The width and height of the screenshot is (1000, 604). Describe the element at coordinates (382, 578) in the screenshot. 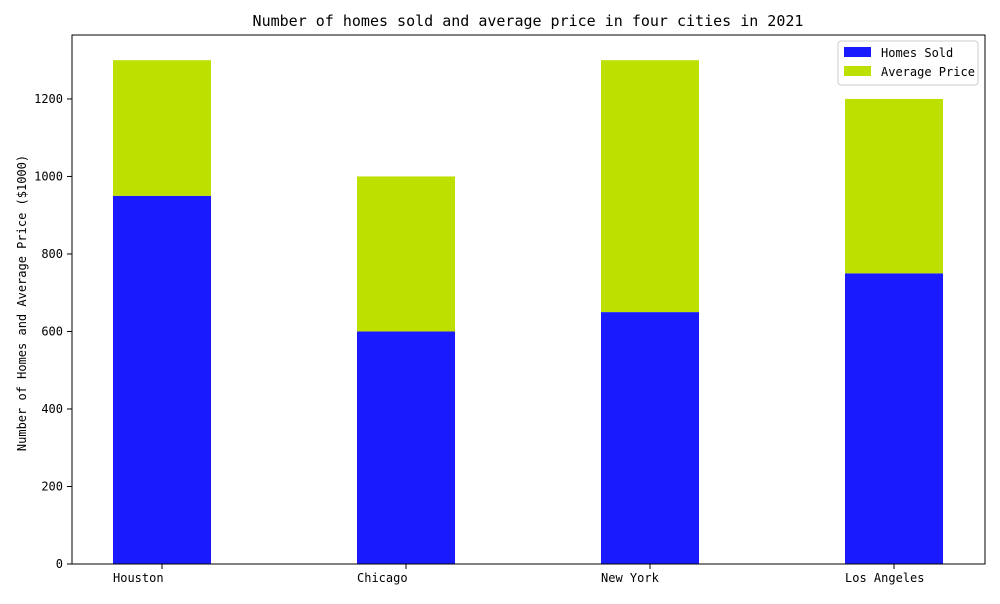

I see `x-tick-label: Chicago` at that location.